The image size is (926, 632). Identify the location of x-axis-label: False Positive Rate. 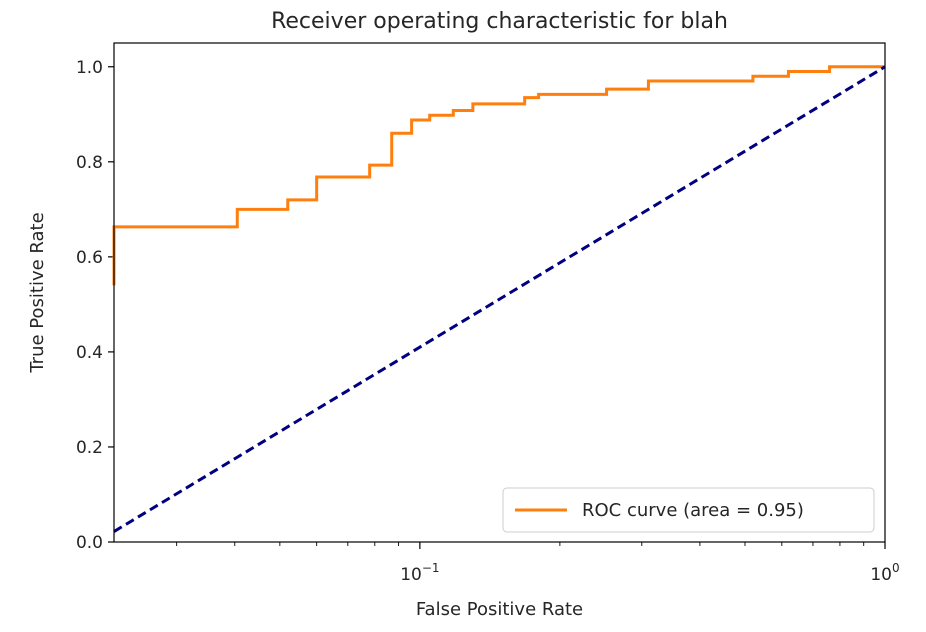
(499, 609).